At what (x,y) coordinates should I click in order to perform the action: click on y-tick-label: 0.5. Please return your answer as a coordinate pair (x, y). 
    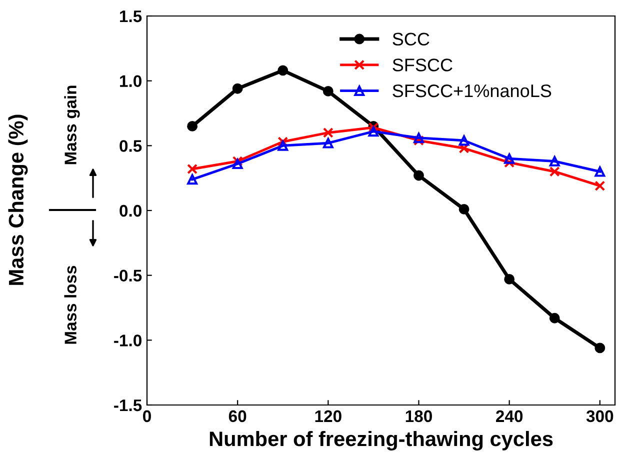
    Looking at the image, I should click on (131, 146).